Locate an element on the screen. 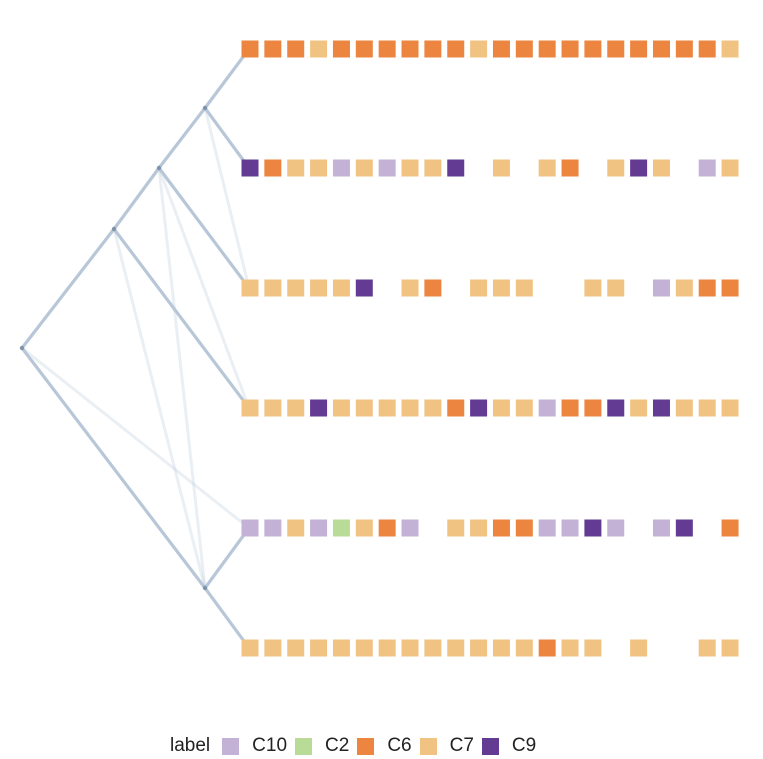  tile-row1-col7-C7 is located at coordinates (410, 168).